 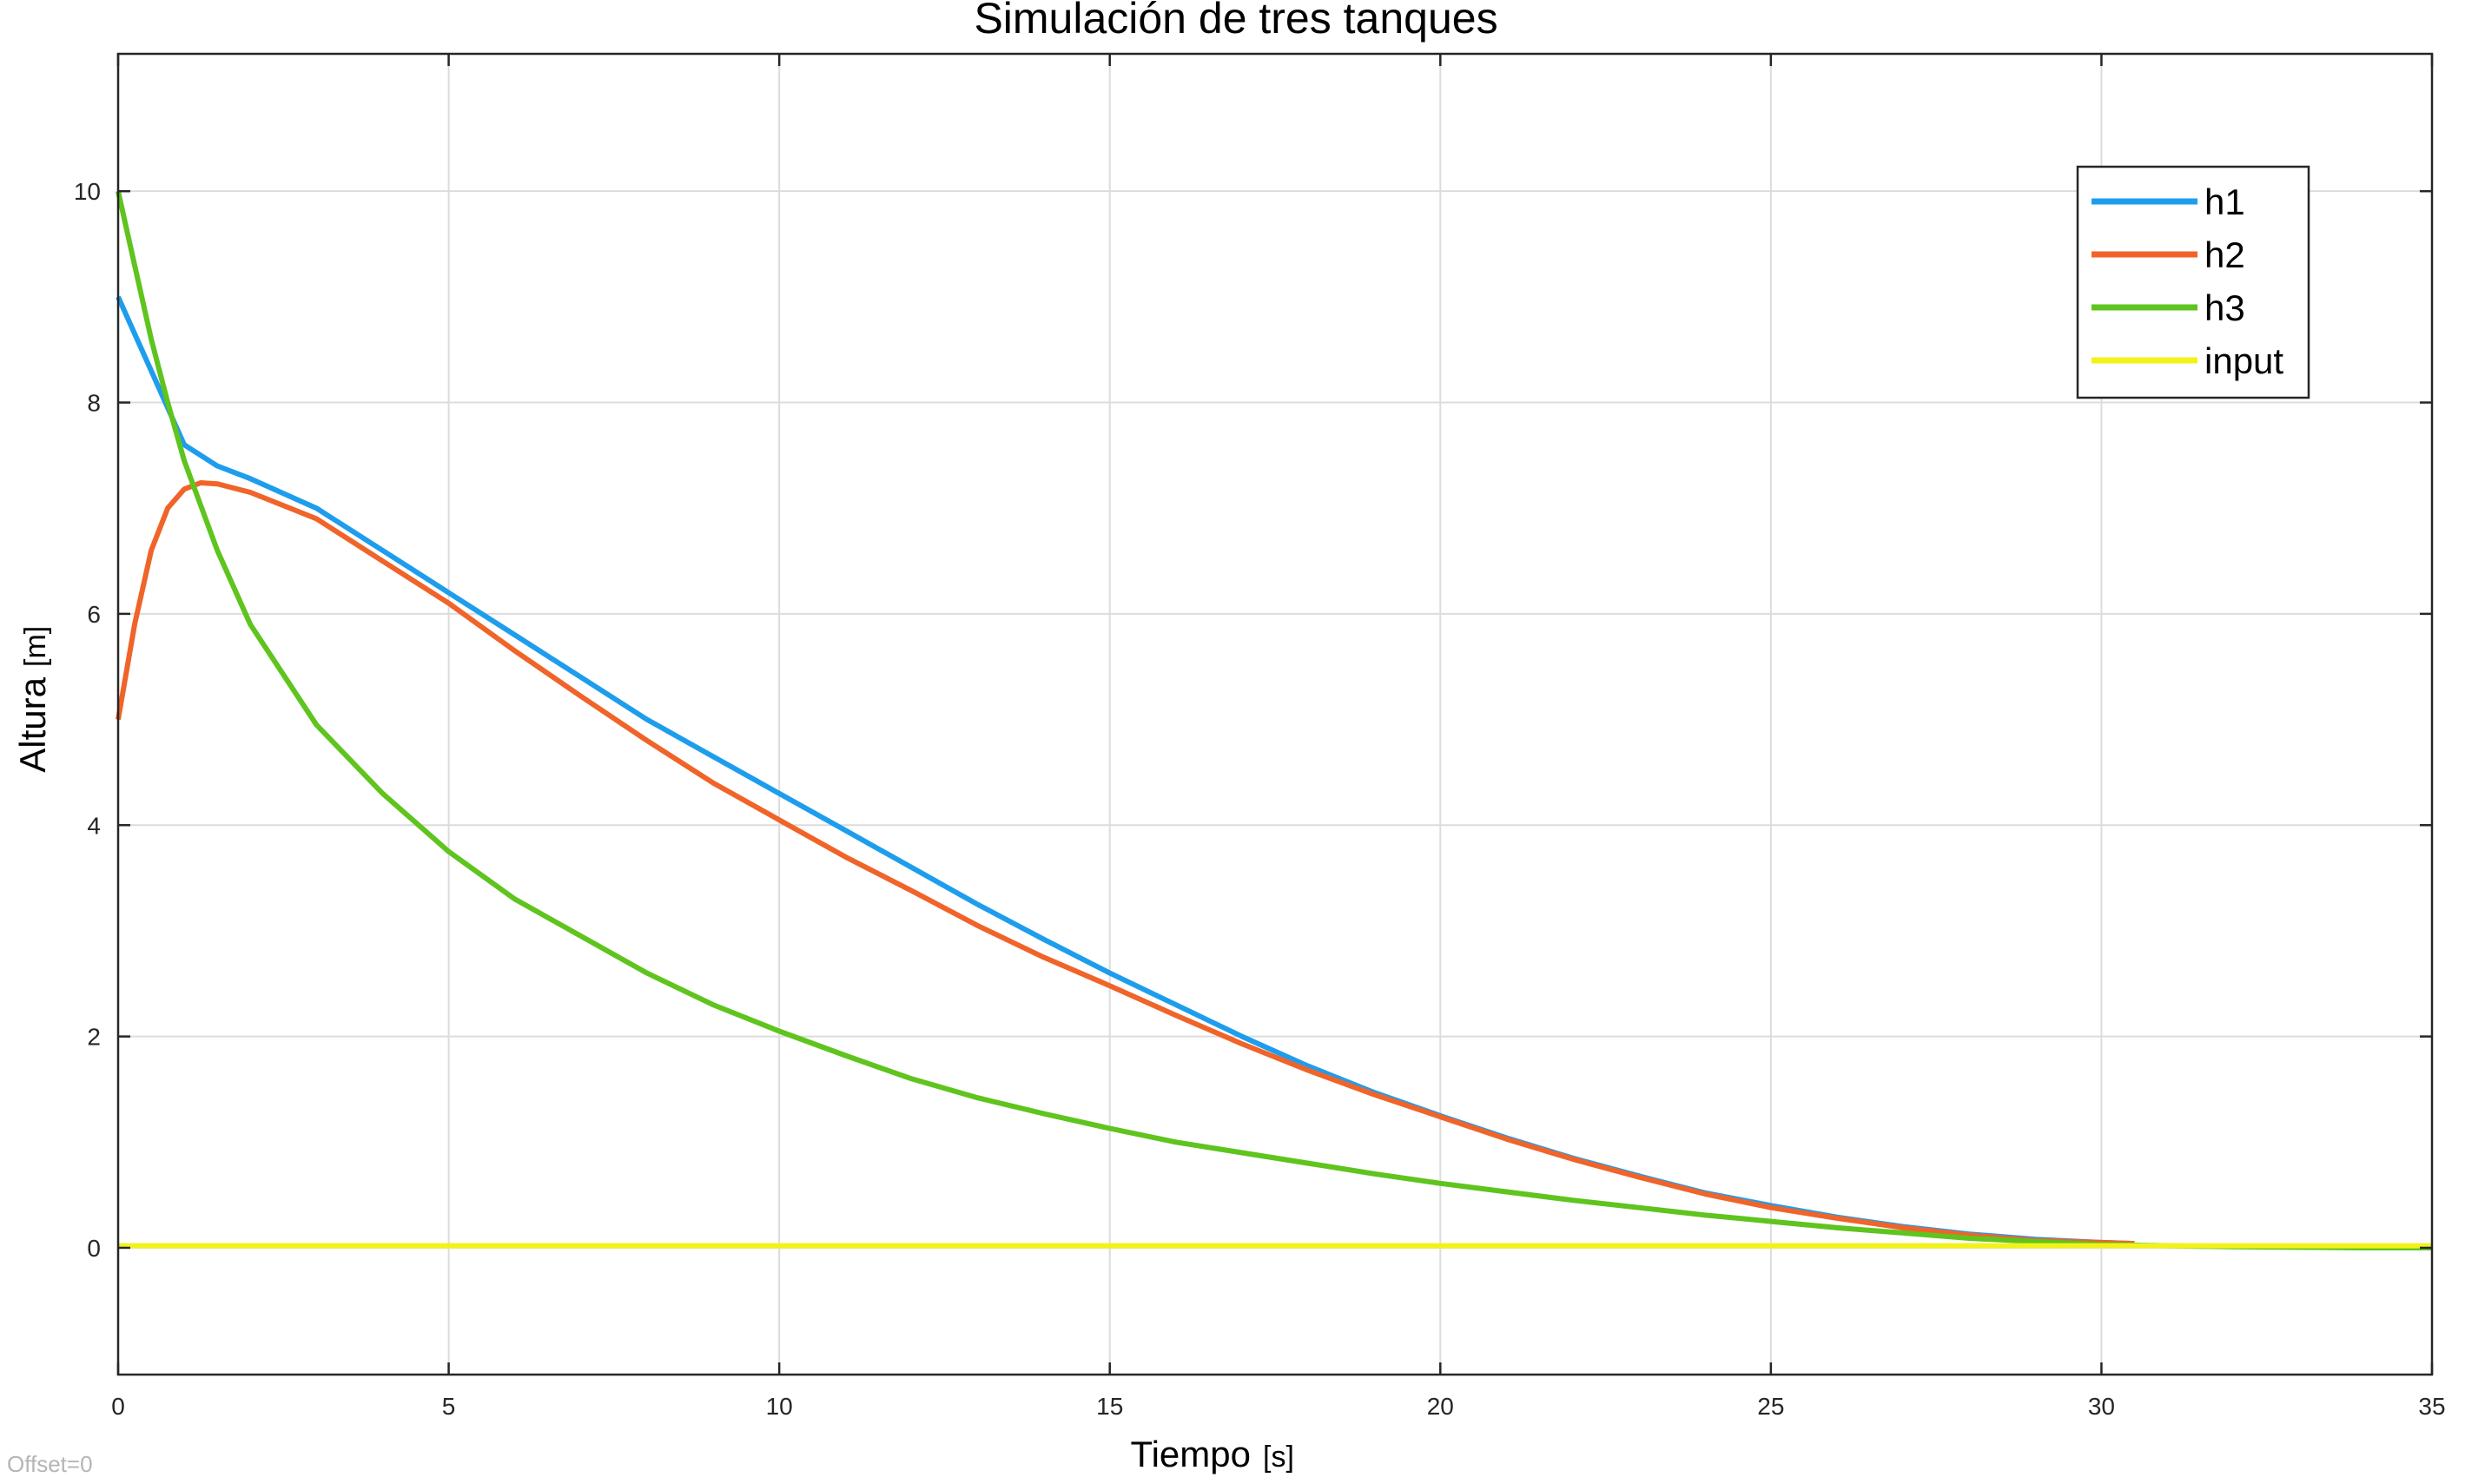 I want to click on legend-label-h2: h2, so click(x=2225, y=254).